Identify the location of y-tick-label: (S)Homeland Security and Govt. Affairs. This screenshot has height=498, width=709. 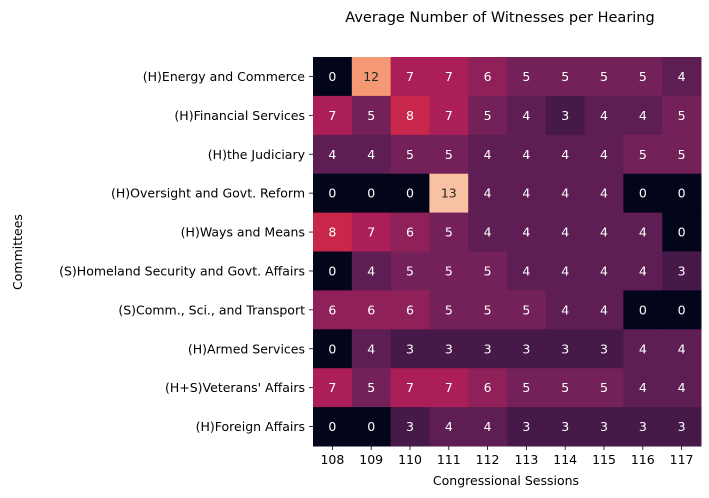
(182, 270).